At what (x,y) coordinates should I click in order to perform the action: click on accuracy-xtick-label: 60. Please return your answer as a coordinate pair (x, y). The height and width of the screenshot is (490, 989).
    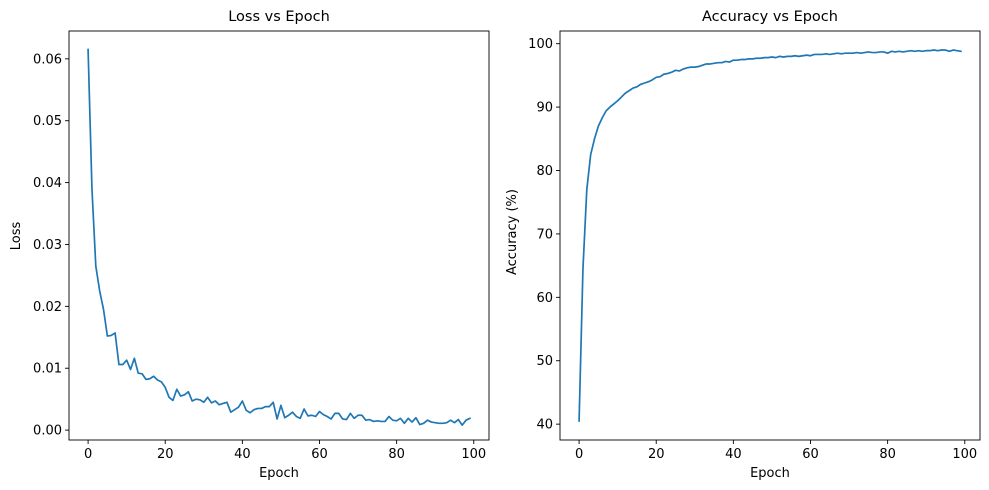
    Looking at the image, I should click on (810, 454).